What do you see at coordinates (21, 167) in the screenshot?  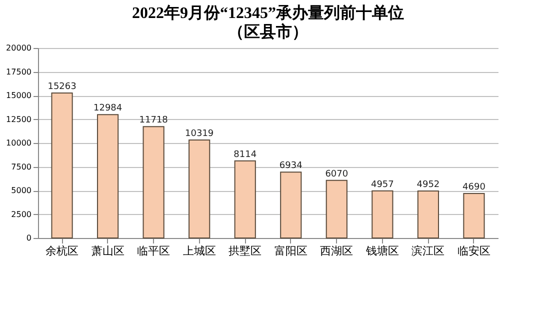 I see `y-tick-label: 7500` at bounding box center [21, 167].